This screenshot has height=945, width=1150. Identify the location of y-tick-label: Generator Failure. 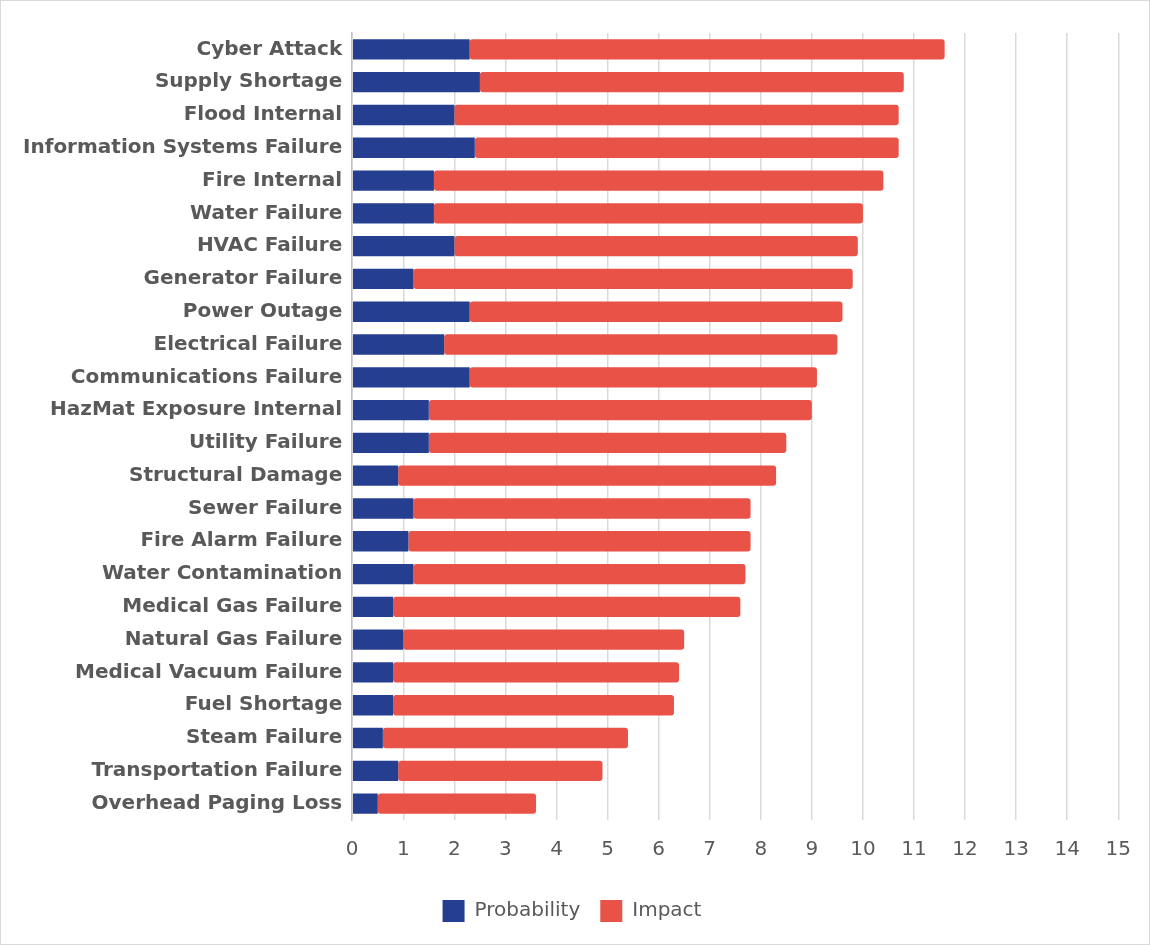
(243, 277).